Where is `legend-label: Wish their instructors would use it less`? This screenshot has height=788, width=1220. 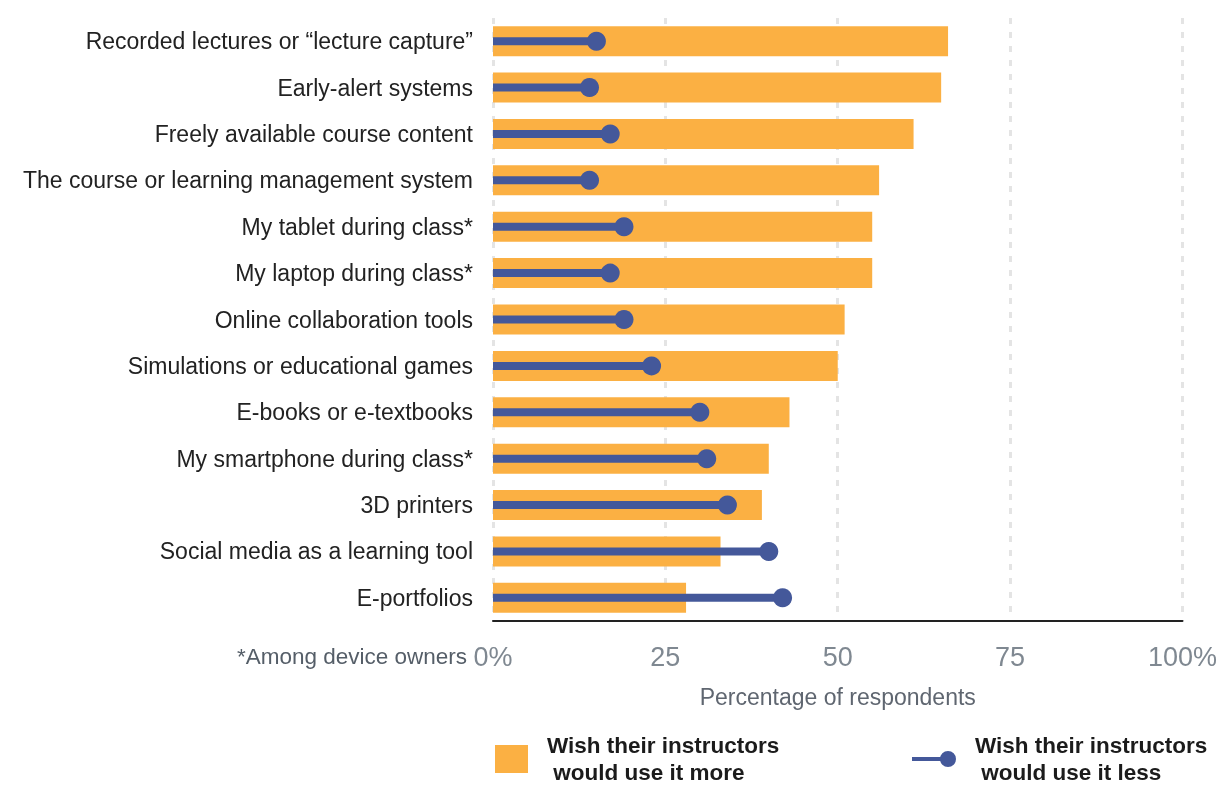 legend-label: Wish their instructors would use it less is located at coordinates (1091, 759).